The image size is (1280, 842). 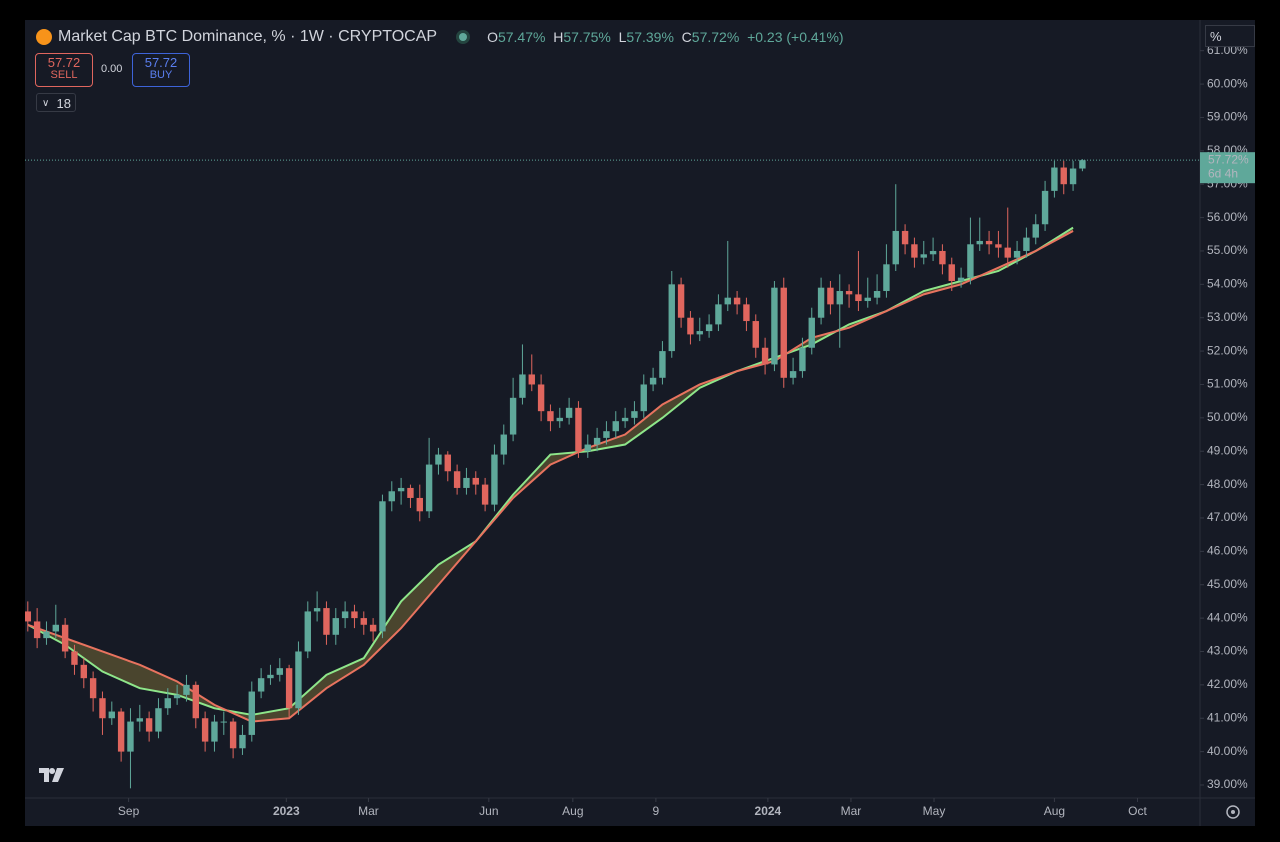 I want to click on ohlc-l: 57.39%, so click(x=650, y=37).